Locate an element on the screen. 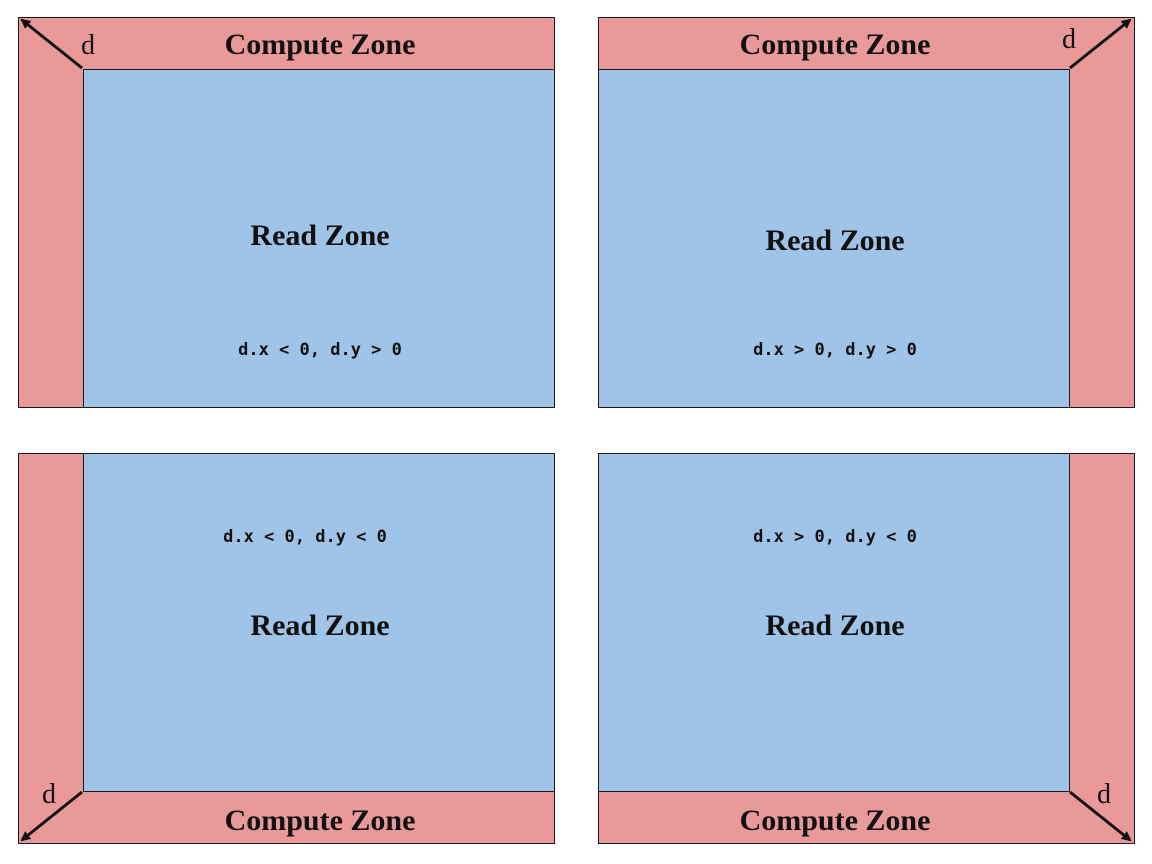 The width and height of the screenshot is (1152, 864). condition-label: d.x < 0, d.y > 0 is located at coordinates (320, 350).